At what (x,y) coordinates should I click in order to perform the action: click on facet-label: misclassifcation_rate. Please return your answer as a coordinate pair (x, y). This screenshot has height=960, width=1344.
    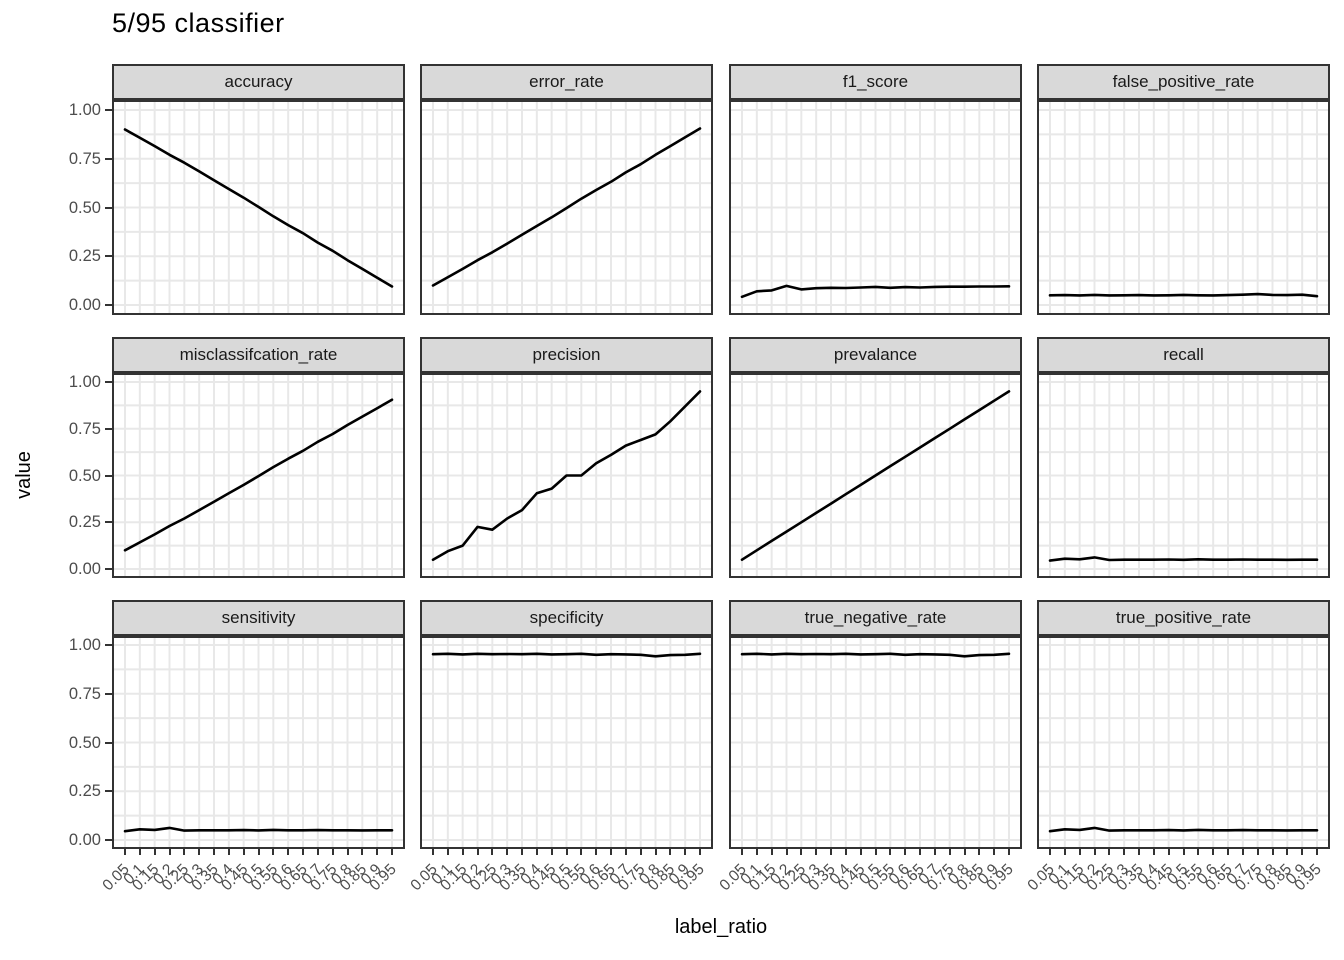
    Looking at the image, I should click on (258, 354).